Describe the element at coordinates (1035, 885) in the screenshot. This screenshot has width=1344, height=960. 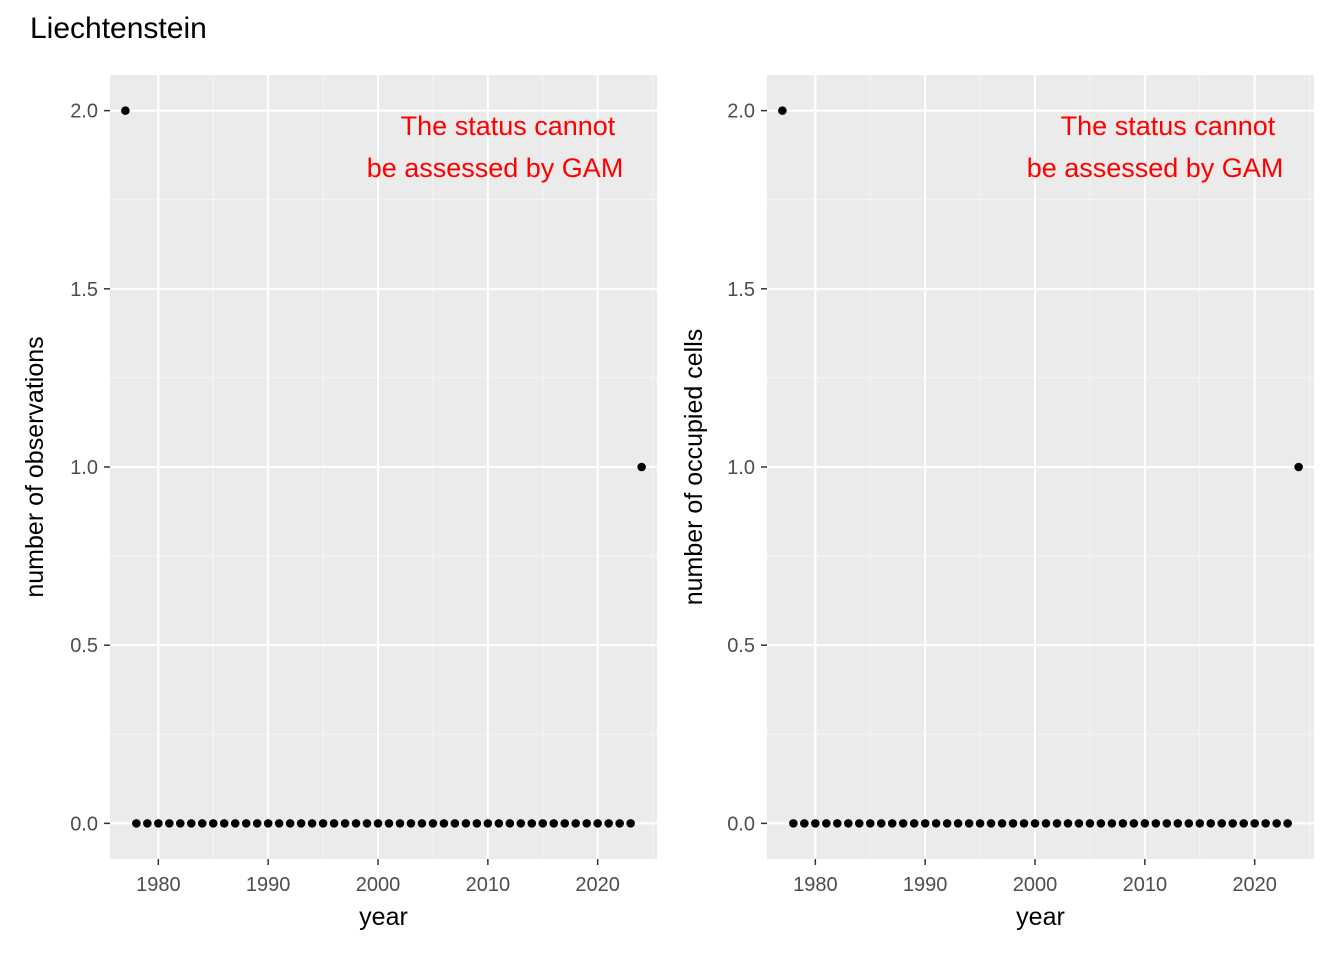
I see `x-tick-label: 2000` at that location.